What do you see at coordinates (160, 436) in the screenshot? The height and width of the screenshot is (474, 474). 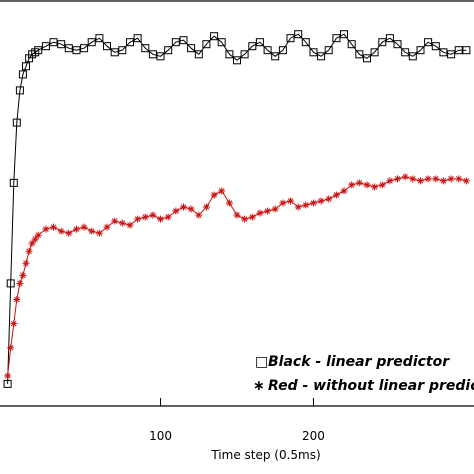 I see `x-tick-label: 100` at bounding box center [160, 436].